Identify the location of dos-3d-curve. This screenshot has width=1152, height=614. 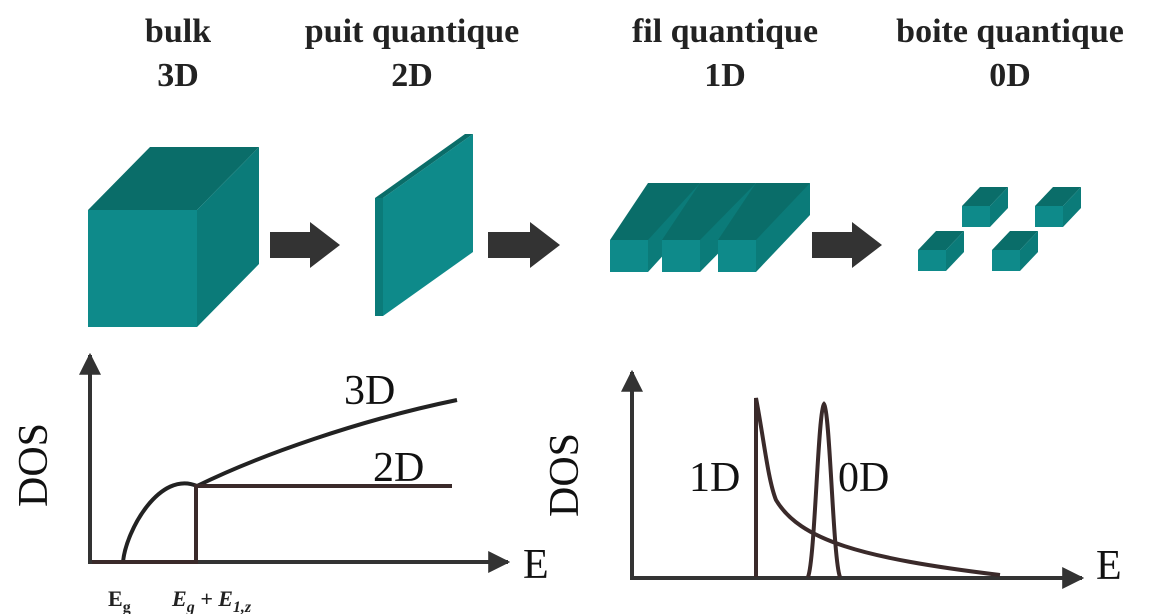
(289, 480).